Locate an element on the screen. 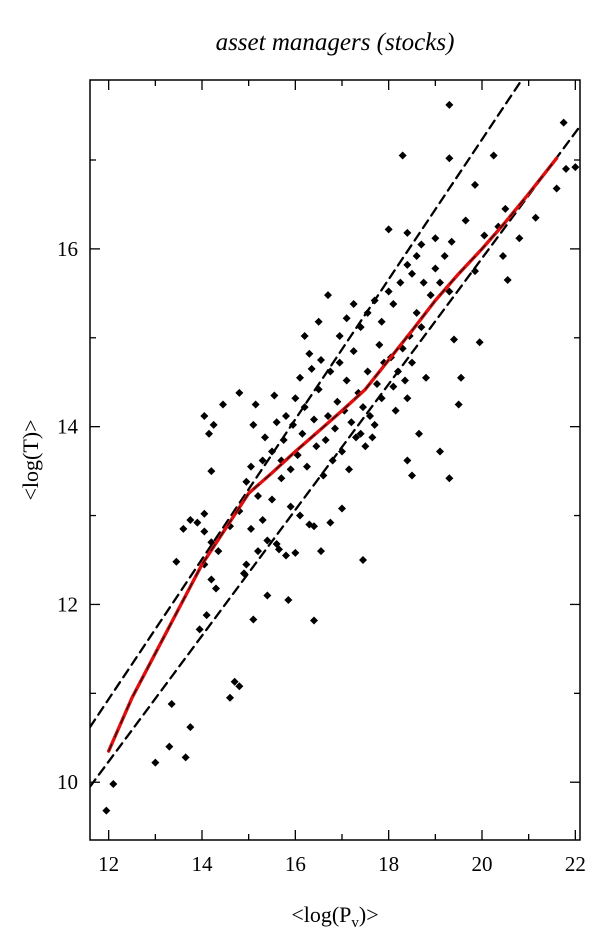 The height and width of the screenshot is (939, 600). x-tick-label: 12 is located at coordinates (108, 864).